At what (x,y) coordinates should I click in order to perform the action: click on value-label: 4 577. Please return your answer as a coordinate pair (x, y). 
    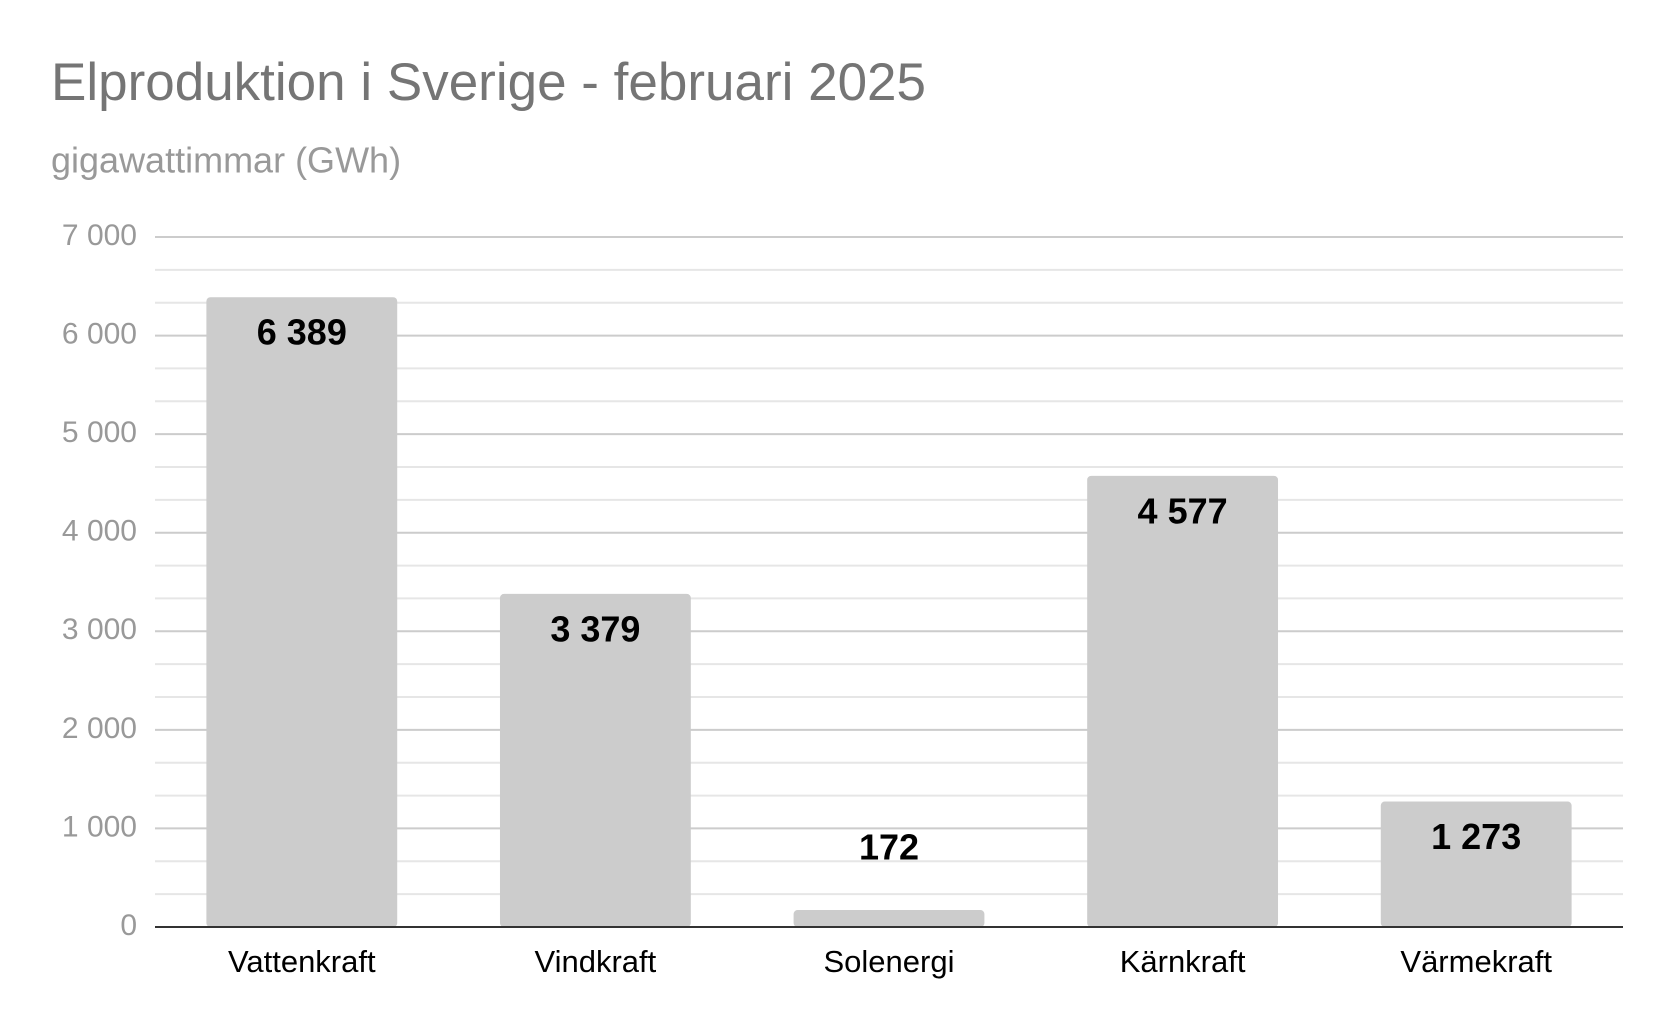
    Looking at the image, I should click on (1183, 510).